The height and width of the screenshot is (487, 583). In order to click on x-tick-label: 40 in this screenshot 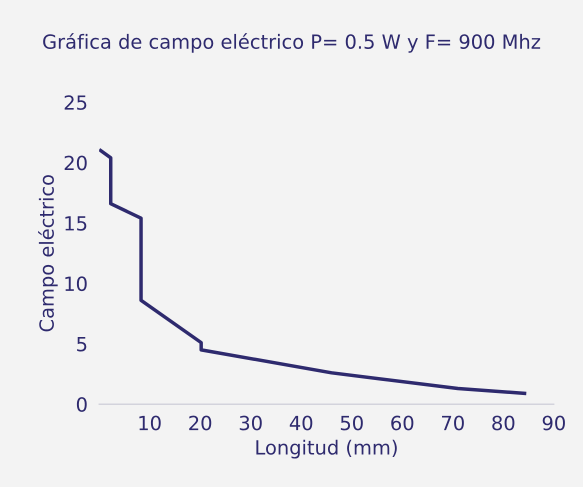, I will do `click(301, 423)`.